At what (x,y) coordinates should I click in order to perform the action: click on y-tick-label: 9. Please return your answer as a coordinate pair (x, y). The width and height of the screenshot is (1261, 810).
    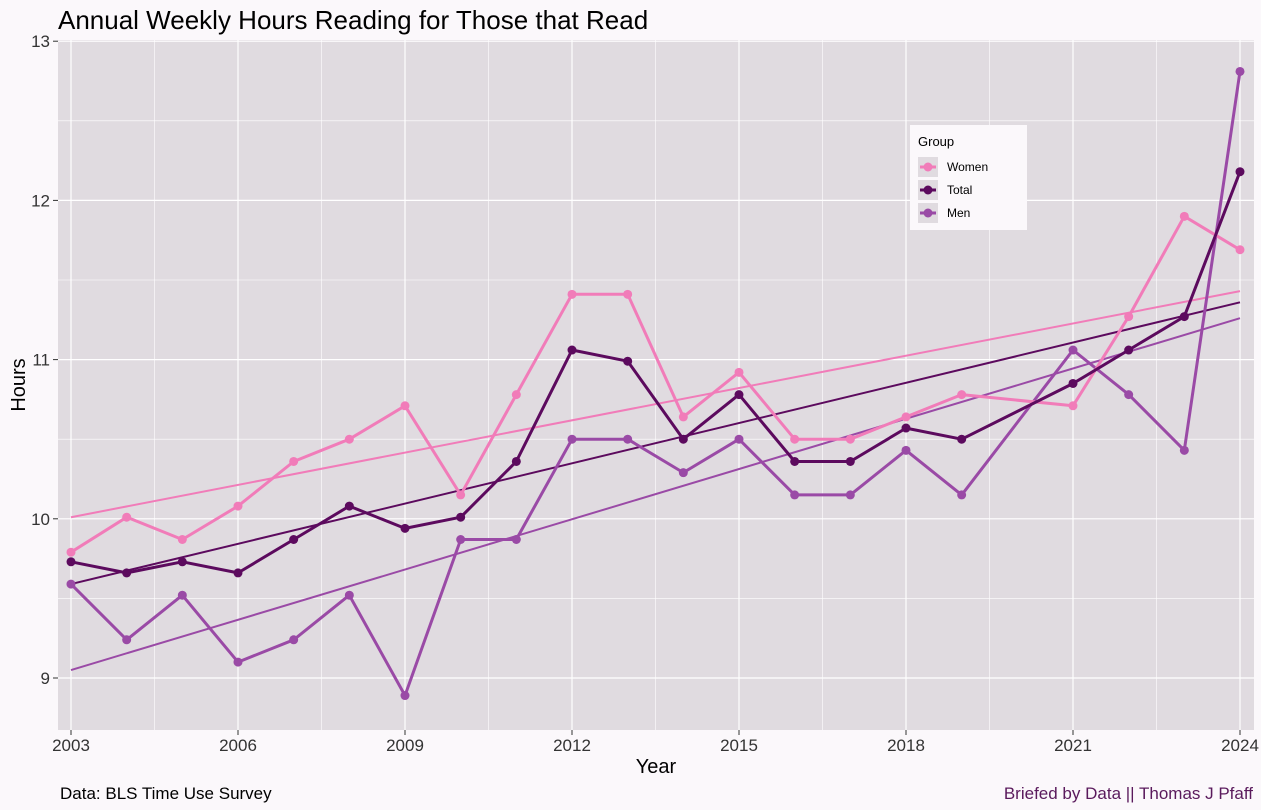
    Looking at the image, I should click on (45, 678).